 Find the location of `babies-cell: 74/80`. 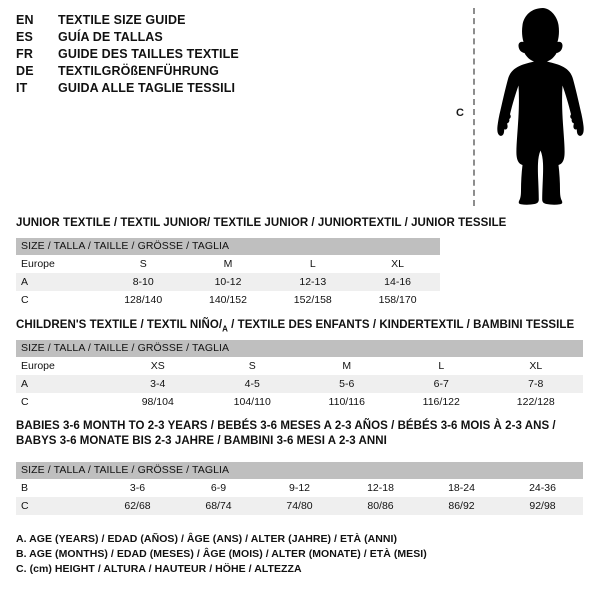

babies-cell: 74/80 is located at coordinates (299, 506).